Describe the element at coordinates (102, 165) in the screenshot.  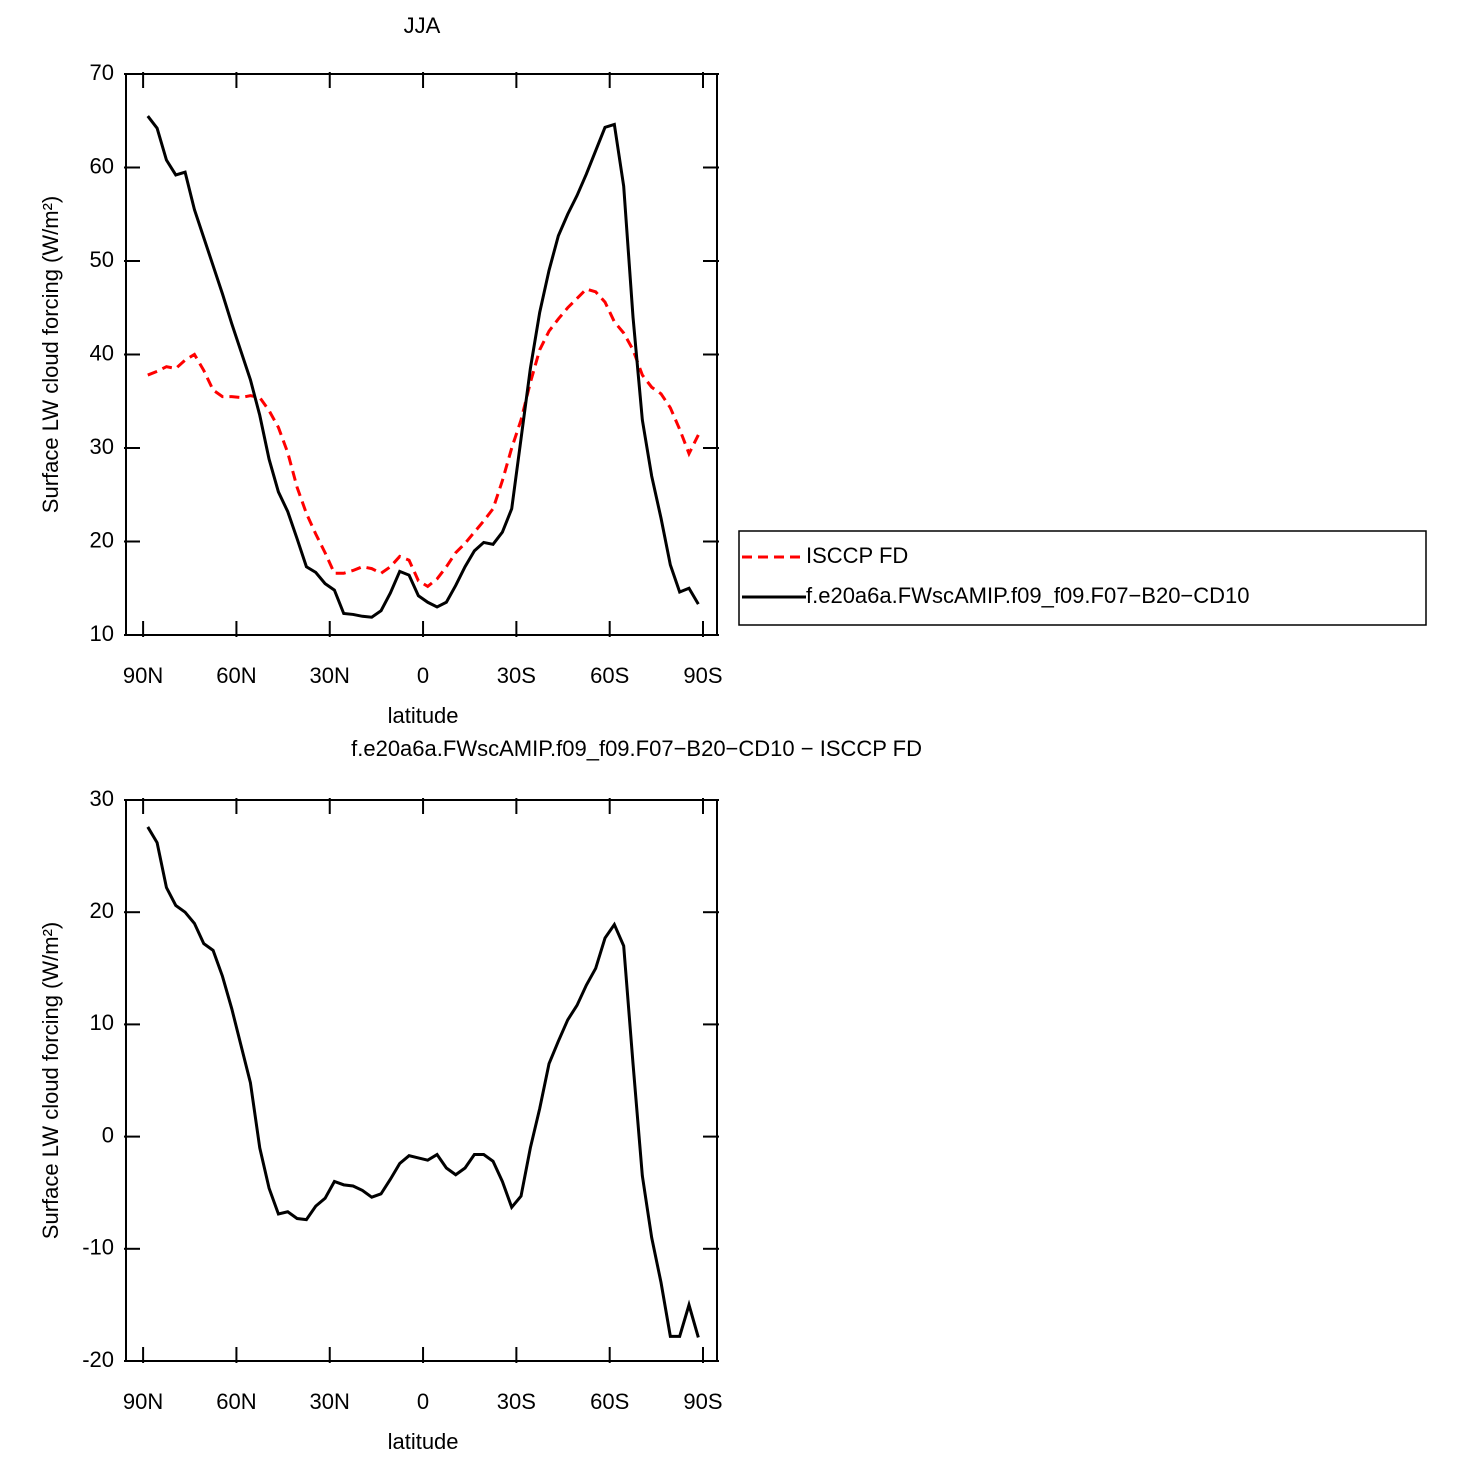
I see `y-tick-label: 60` at that location.